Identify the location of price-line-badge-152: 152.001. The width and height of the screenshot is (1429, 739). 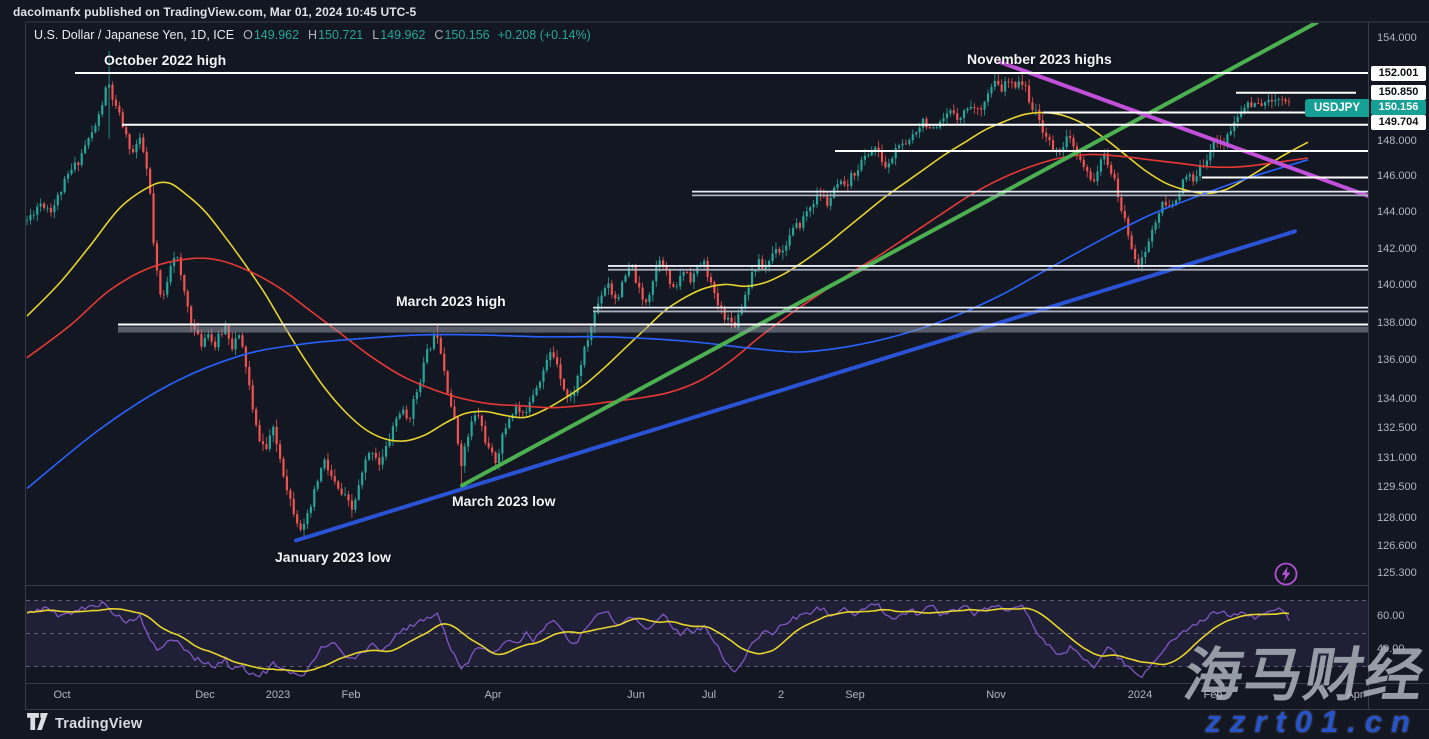
(1398, 73).